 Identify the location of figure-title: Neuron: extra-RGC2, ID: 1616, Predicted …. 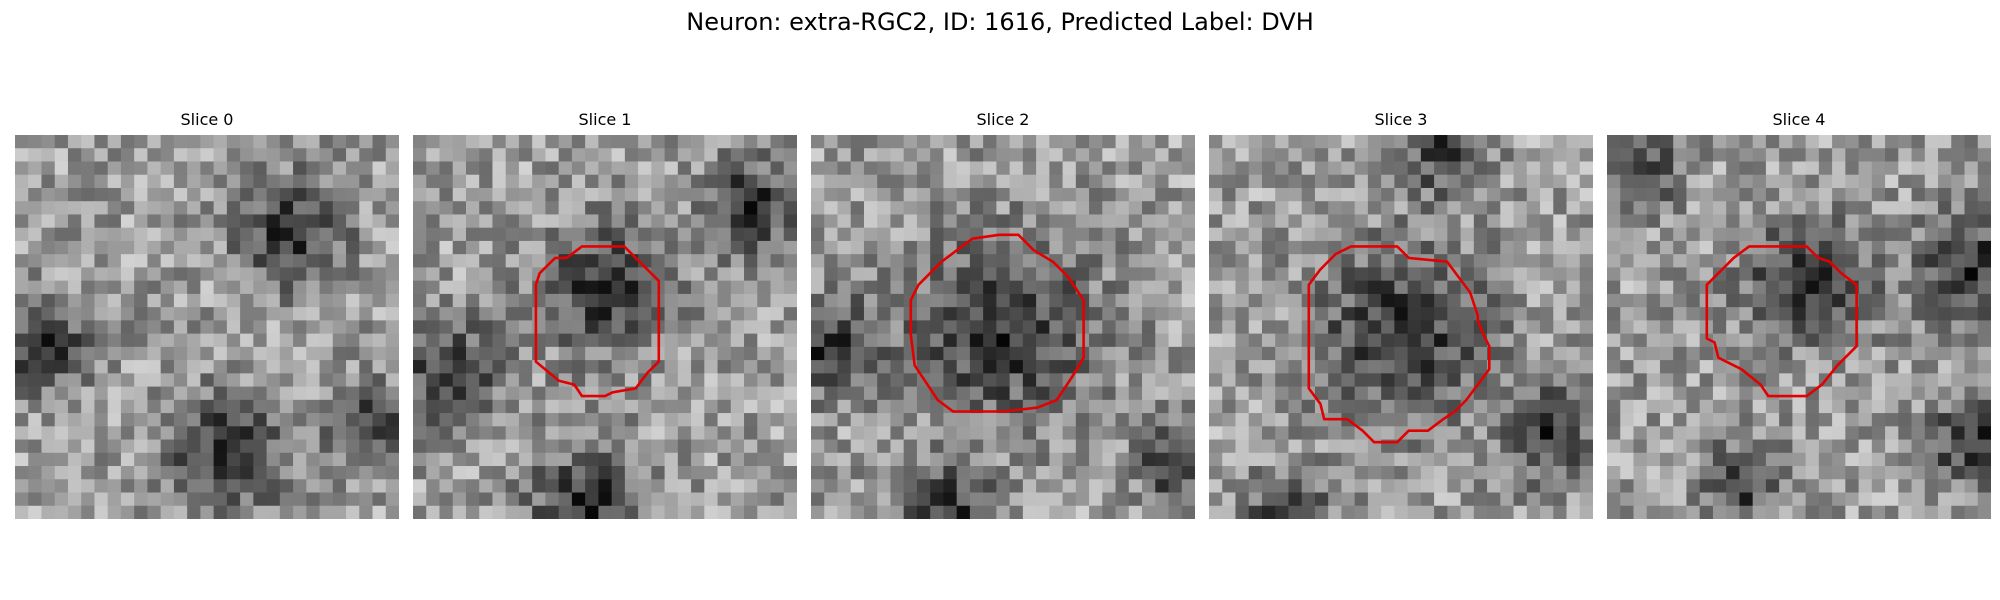
(1000, 22).